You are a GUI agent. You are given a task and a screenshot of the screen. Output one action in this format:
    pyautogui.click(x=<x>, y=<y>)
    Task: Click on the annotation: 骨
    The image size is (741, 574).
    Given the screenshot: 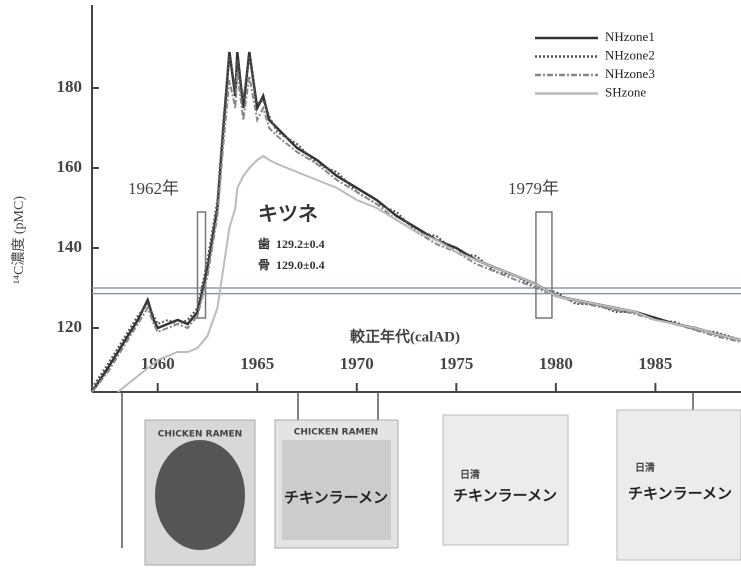 What is the action you would take?
    pyautogui.click(x=264, y=265)
    